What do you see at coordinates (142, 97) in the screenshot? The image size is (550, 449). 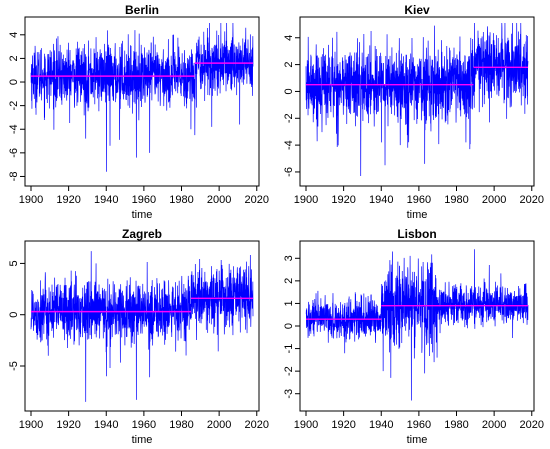 I see `series-line-berlin` at bounding box center [142, 97].